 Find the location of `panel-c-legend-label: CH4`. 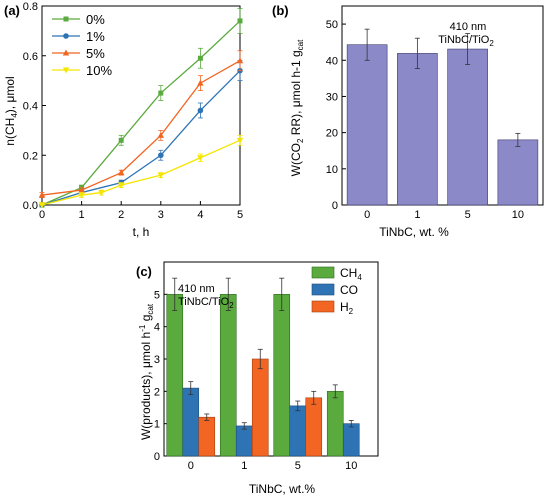

panel-c-legend-label: CH4 is located at coordinates (351, 274).